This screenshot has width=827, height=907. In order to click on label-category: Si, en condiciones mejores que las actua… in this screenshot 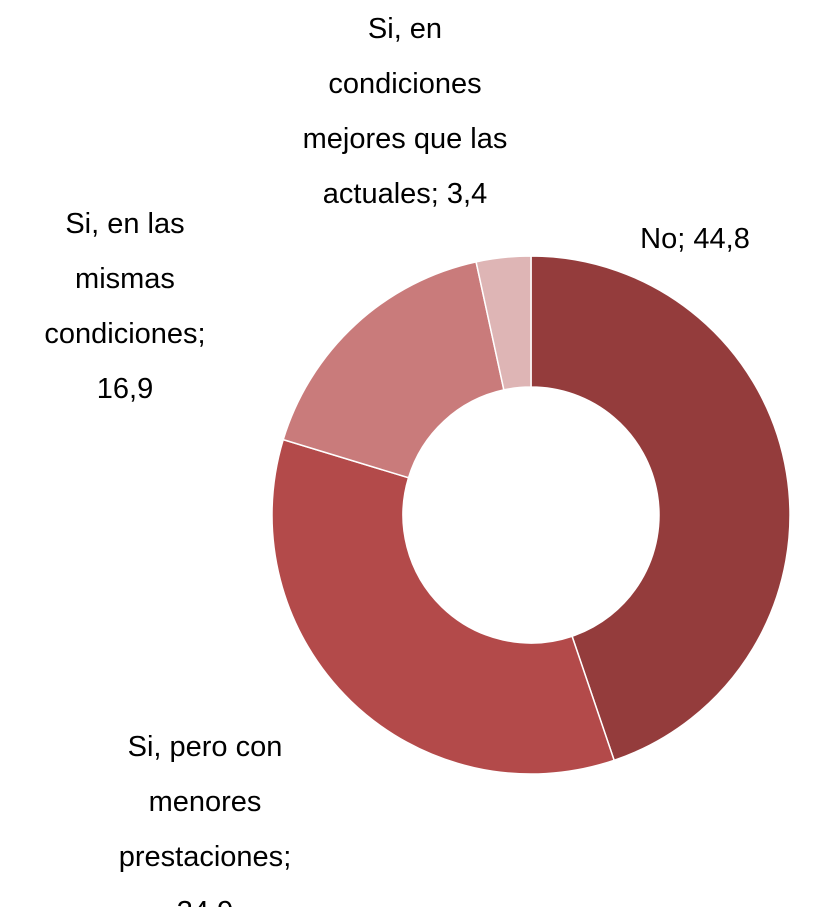, I will do `click(405, 111)`.